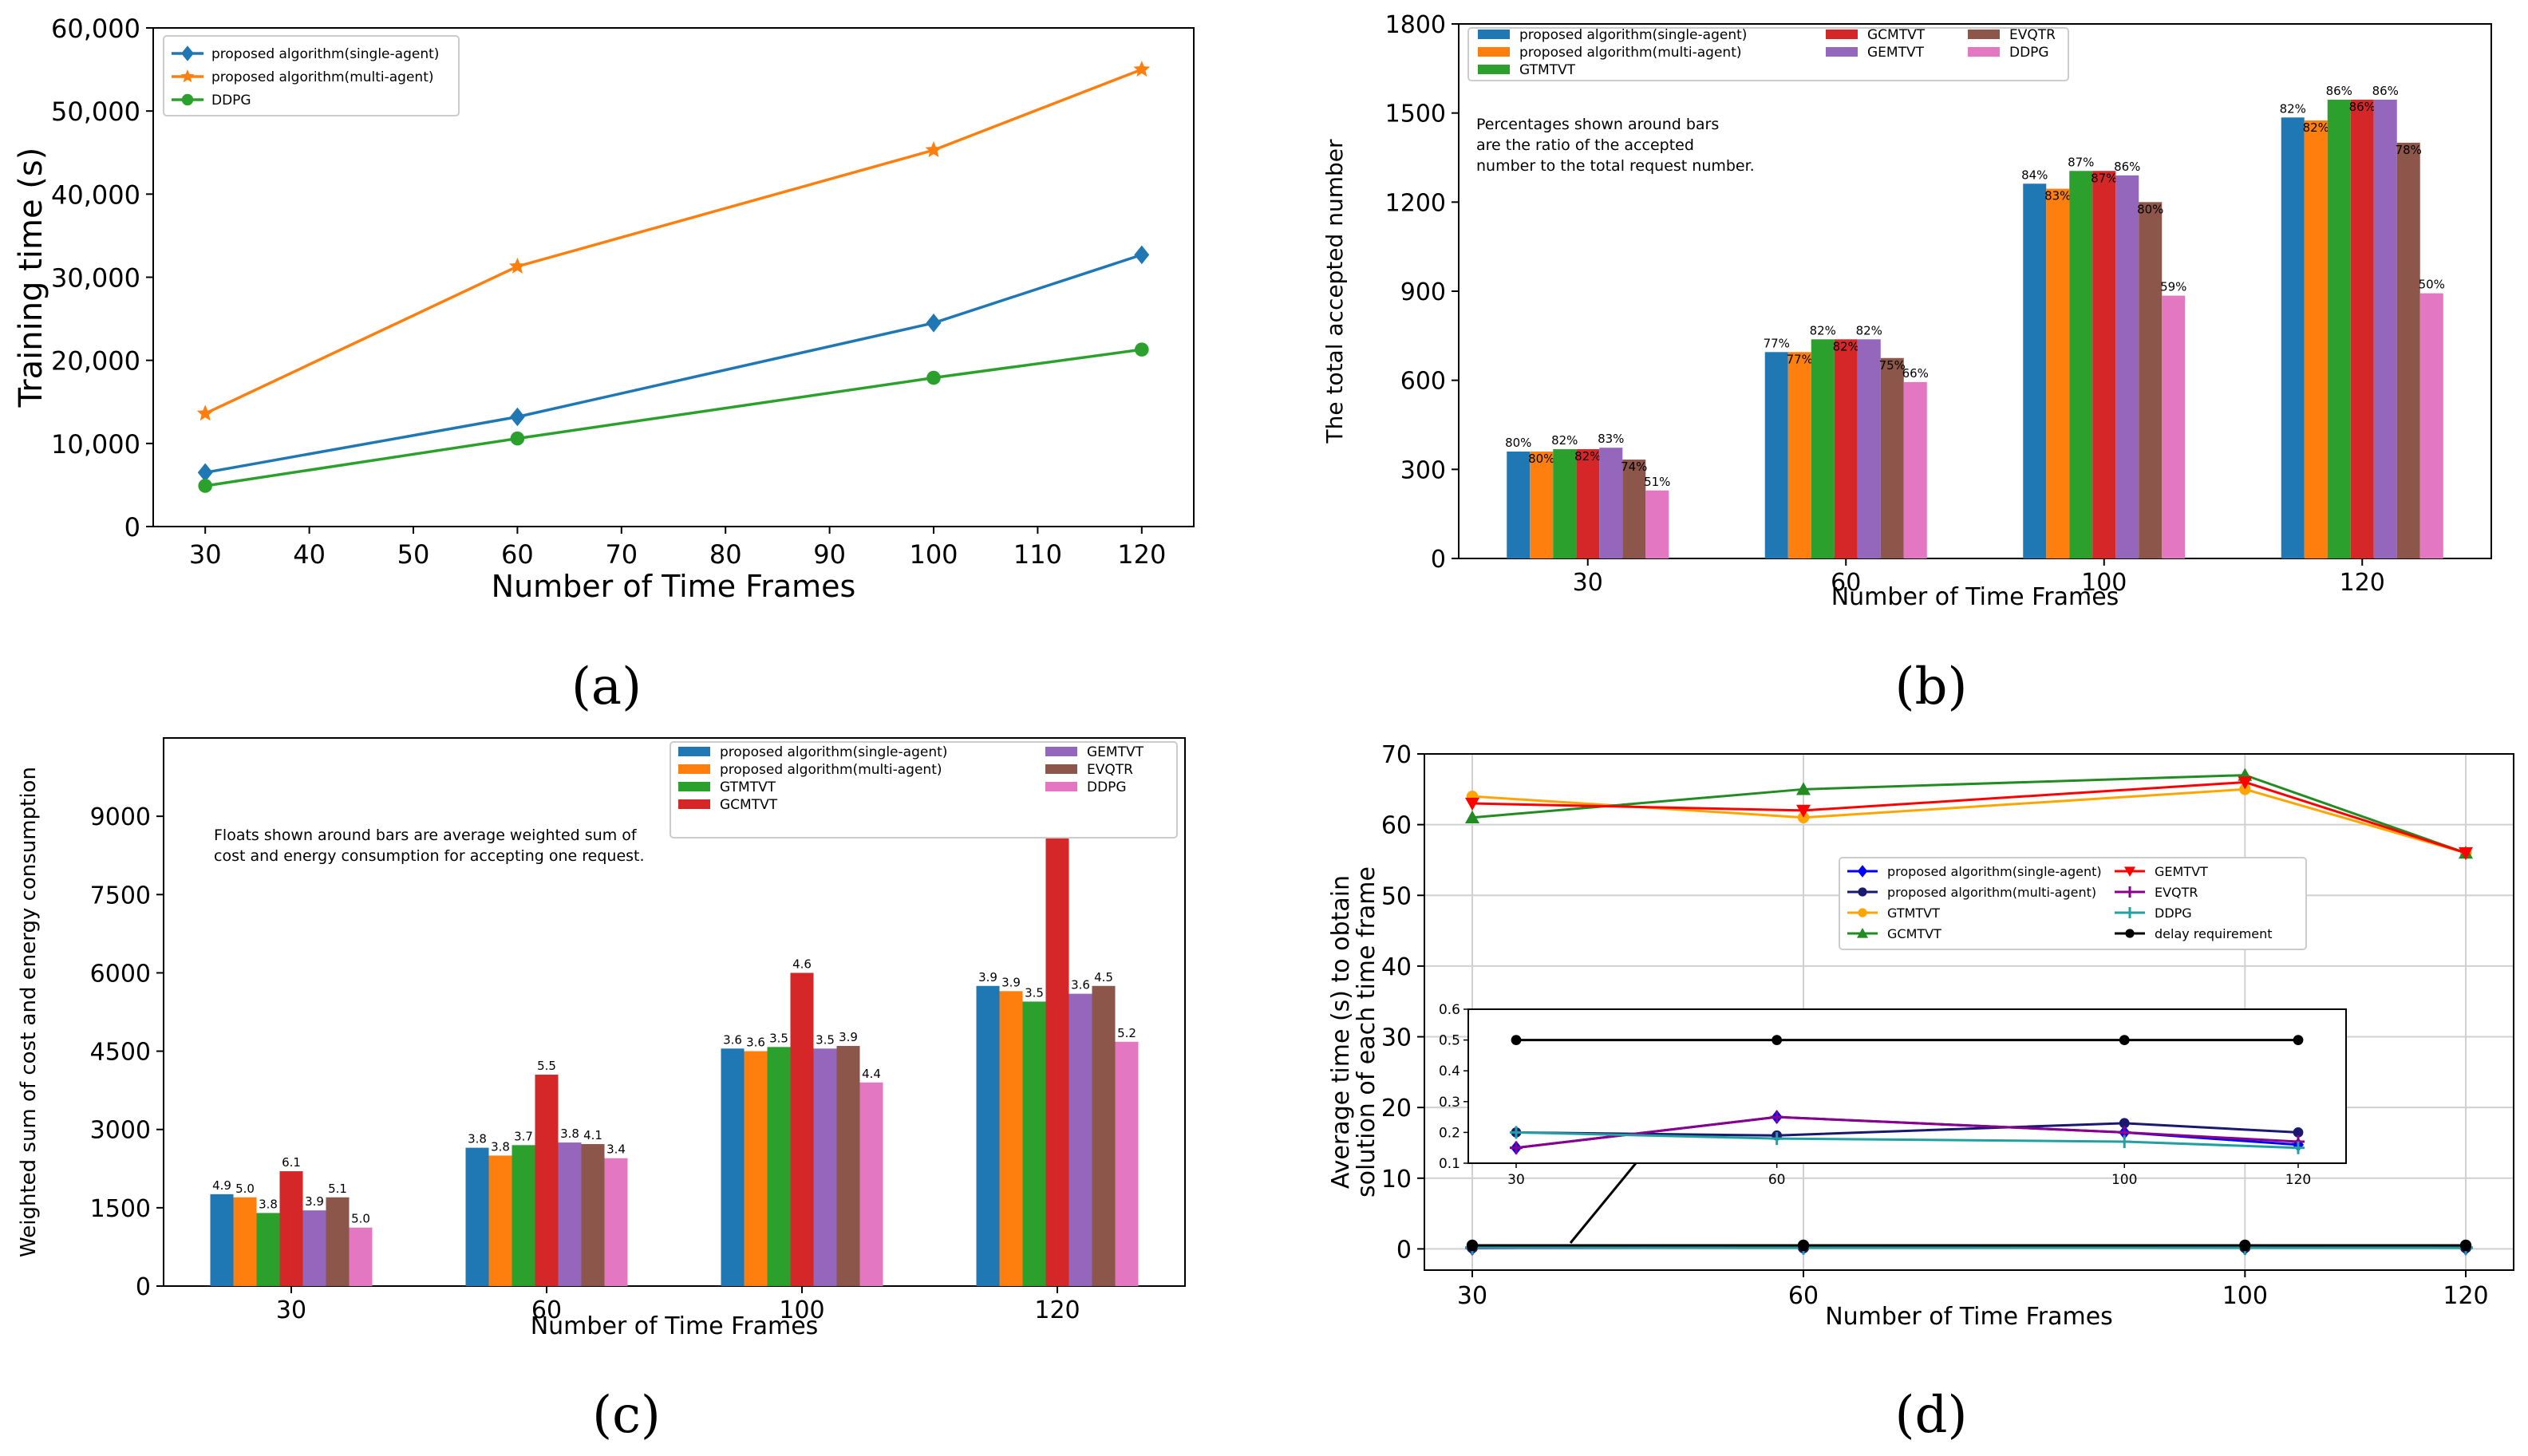 This screenshot has width=2528, height=1456. I want to click on chart-a-ytick-label: 60,000, so click(96, 29).